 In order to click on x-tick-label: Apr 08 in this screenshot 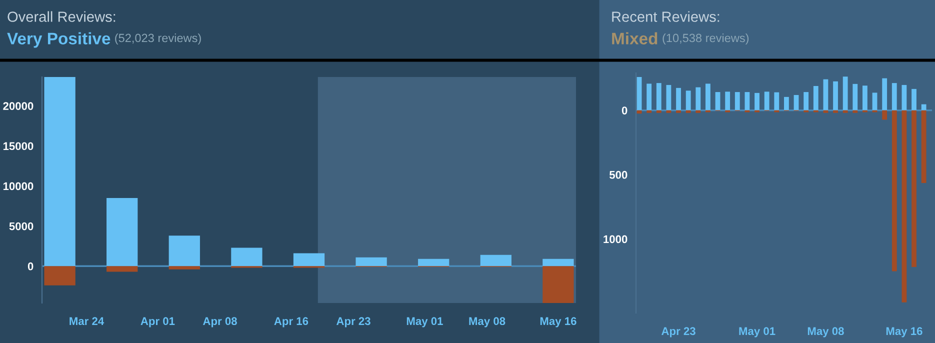, I will do `click(219, 322)`.